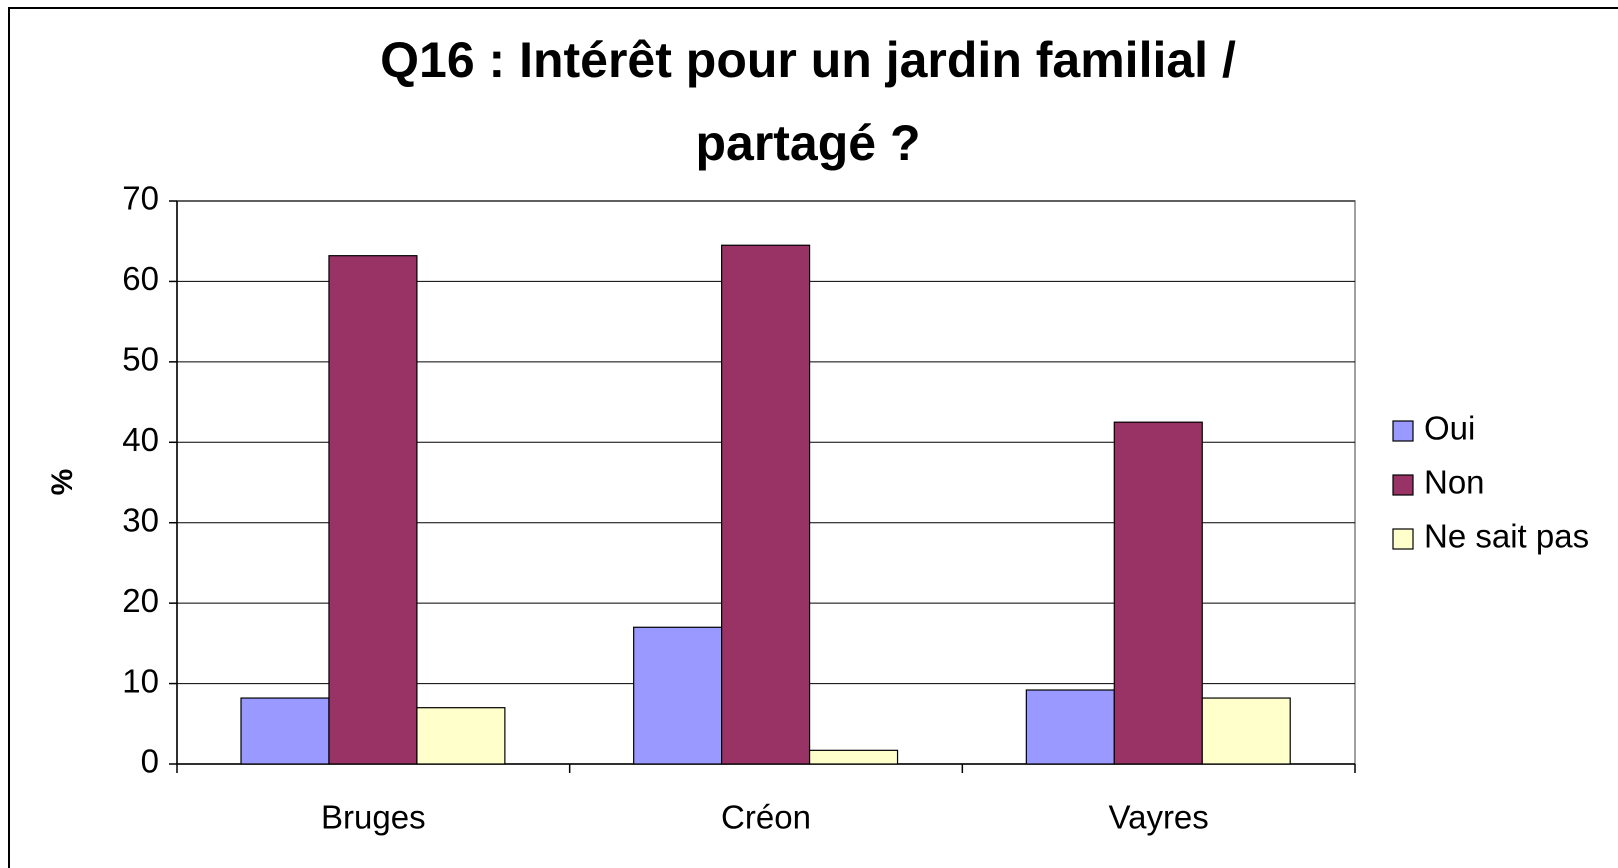  What do you see at coordinates (140, 278) in the screenshot?
I see `y-tick-label: 60` at bounding box center [140, 278].